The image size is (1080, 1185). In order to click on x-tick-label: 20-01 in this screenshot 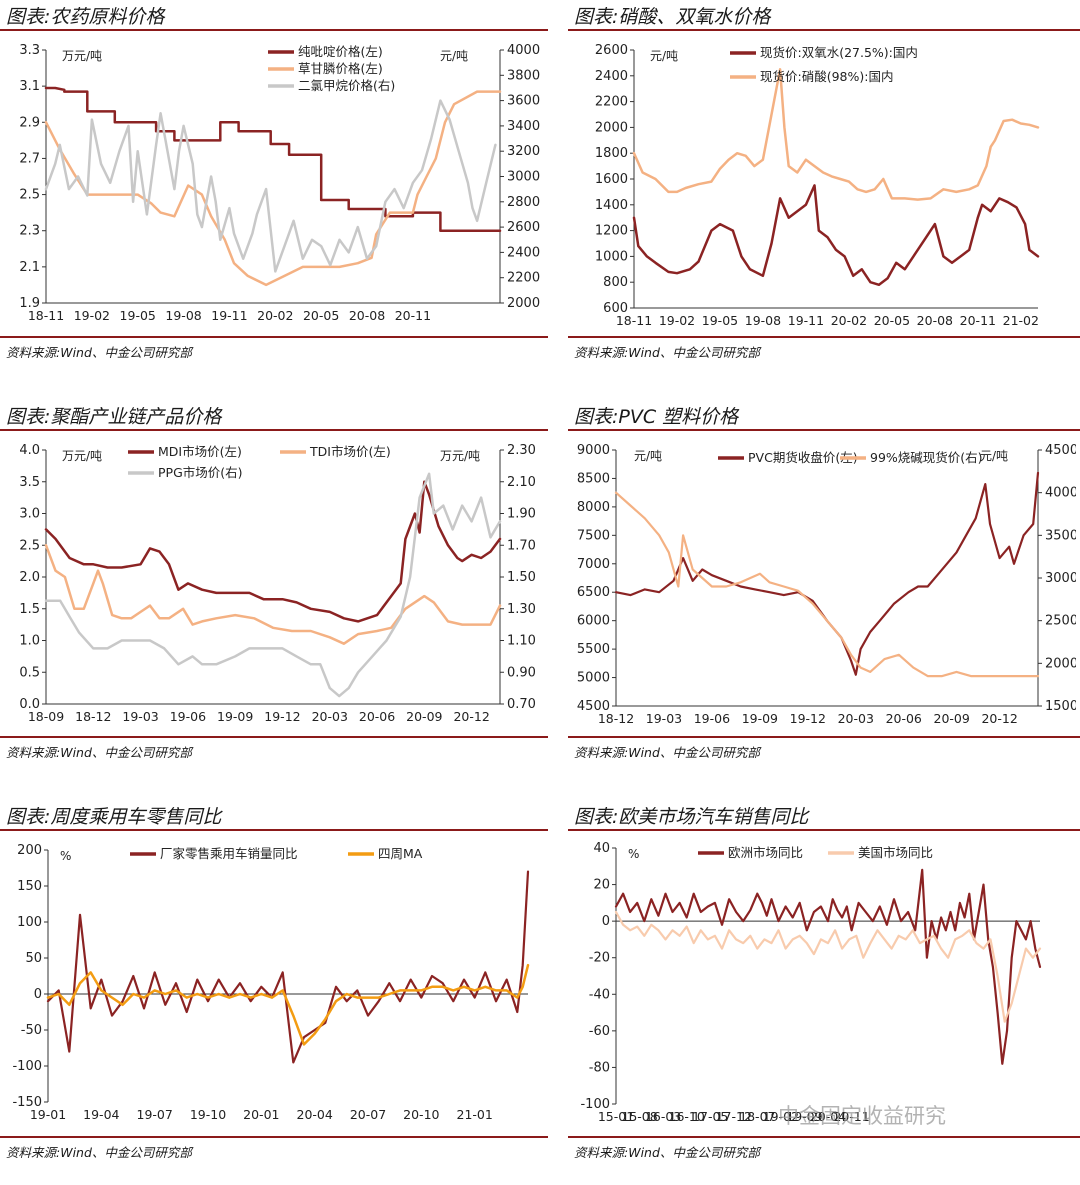, I will do `click(261, 1114)`.